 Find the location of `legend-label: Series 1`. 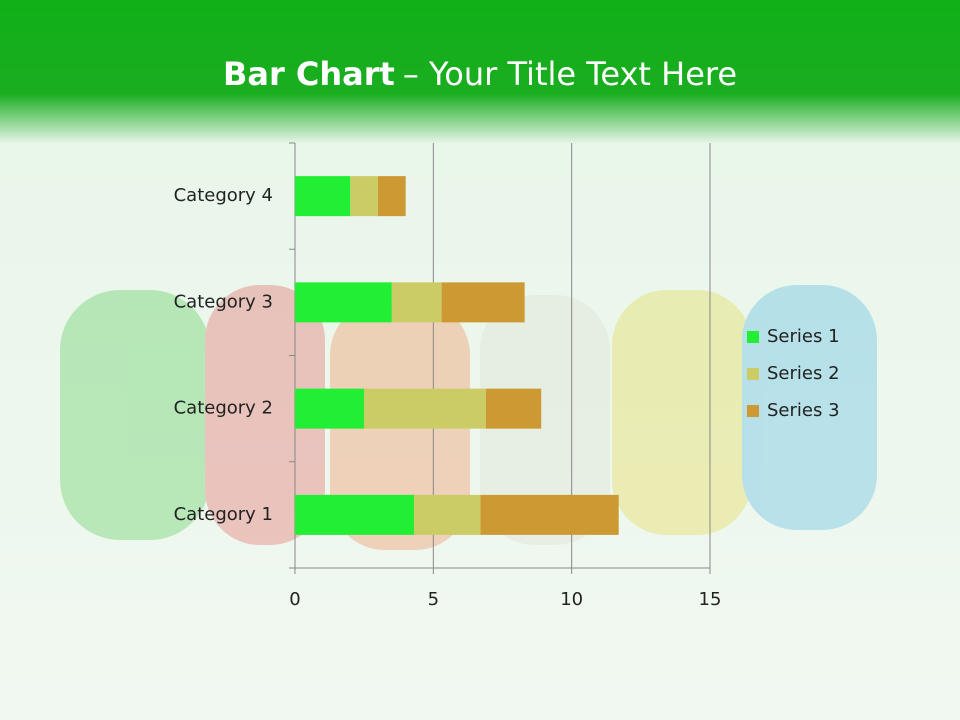

legend-label: Series 1 is located at coordinates (803, 336).